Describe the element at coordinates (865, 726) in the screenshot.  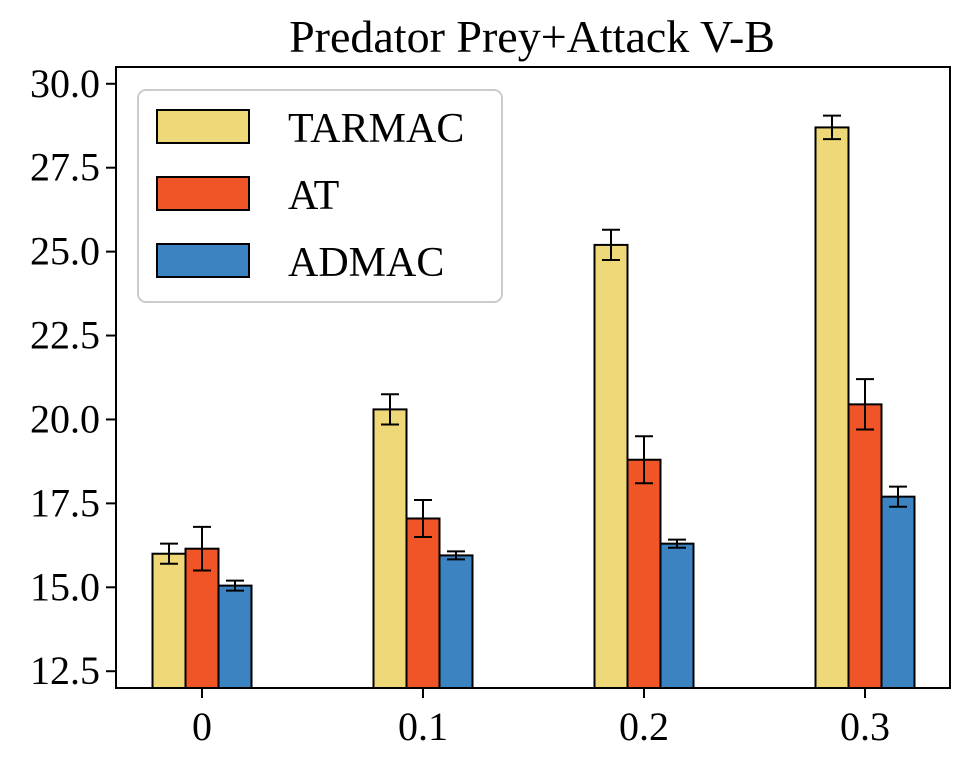
I see `x-tick-label-3: 0.3` at that location.